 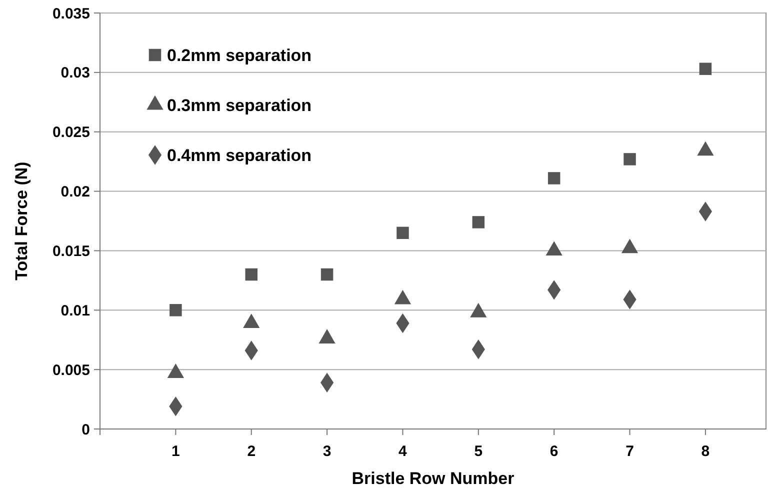 I want to click on x-tick-label: 3, so click(x=327, y=451).